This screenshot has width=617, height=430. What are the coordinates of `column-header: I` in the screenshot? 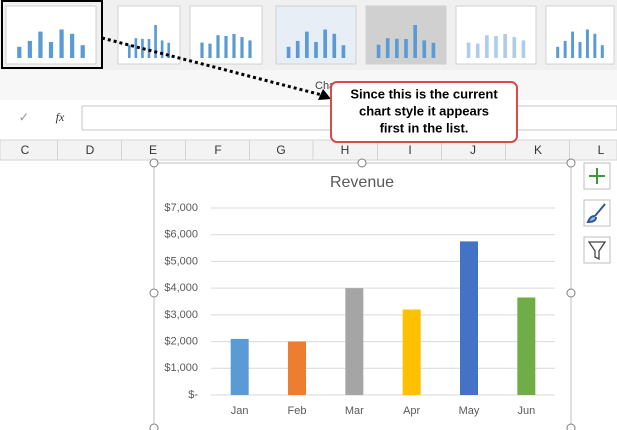 It's located at (409, 150).